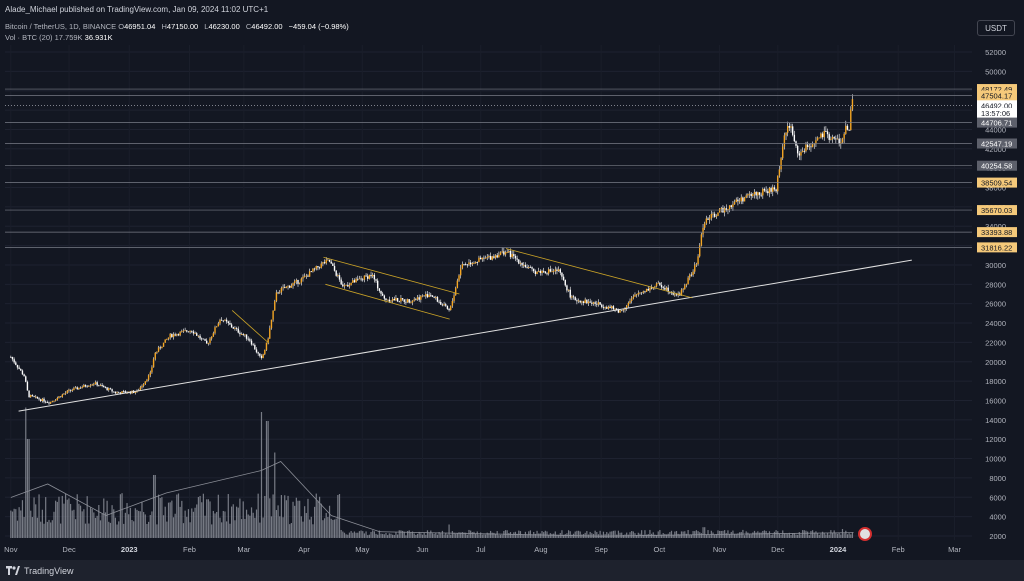 This screenshot has height=581, width=1024. I want to click on y-tick-label: 42000, so click(995, 149).